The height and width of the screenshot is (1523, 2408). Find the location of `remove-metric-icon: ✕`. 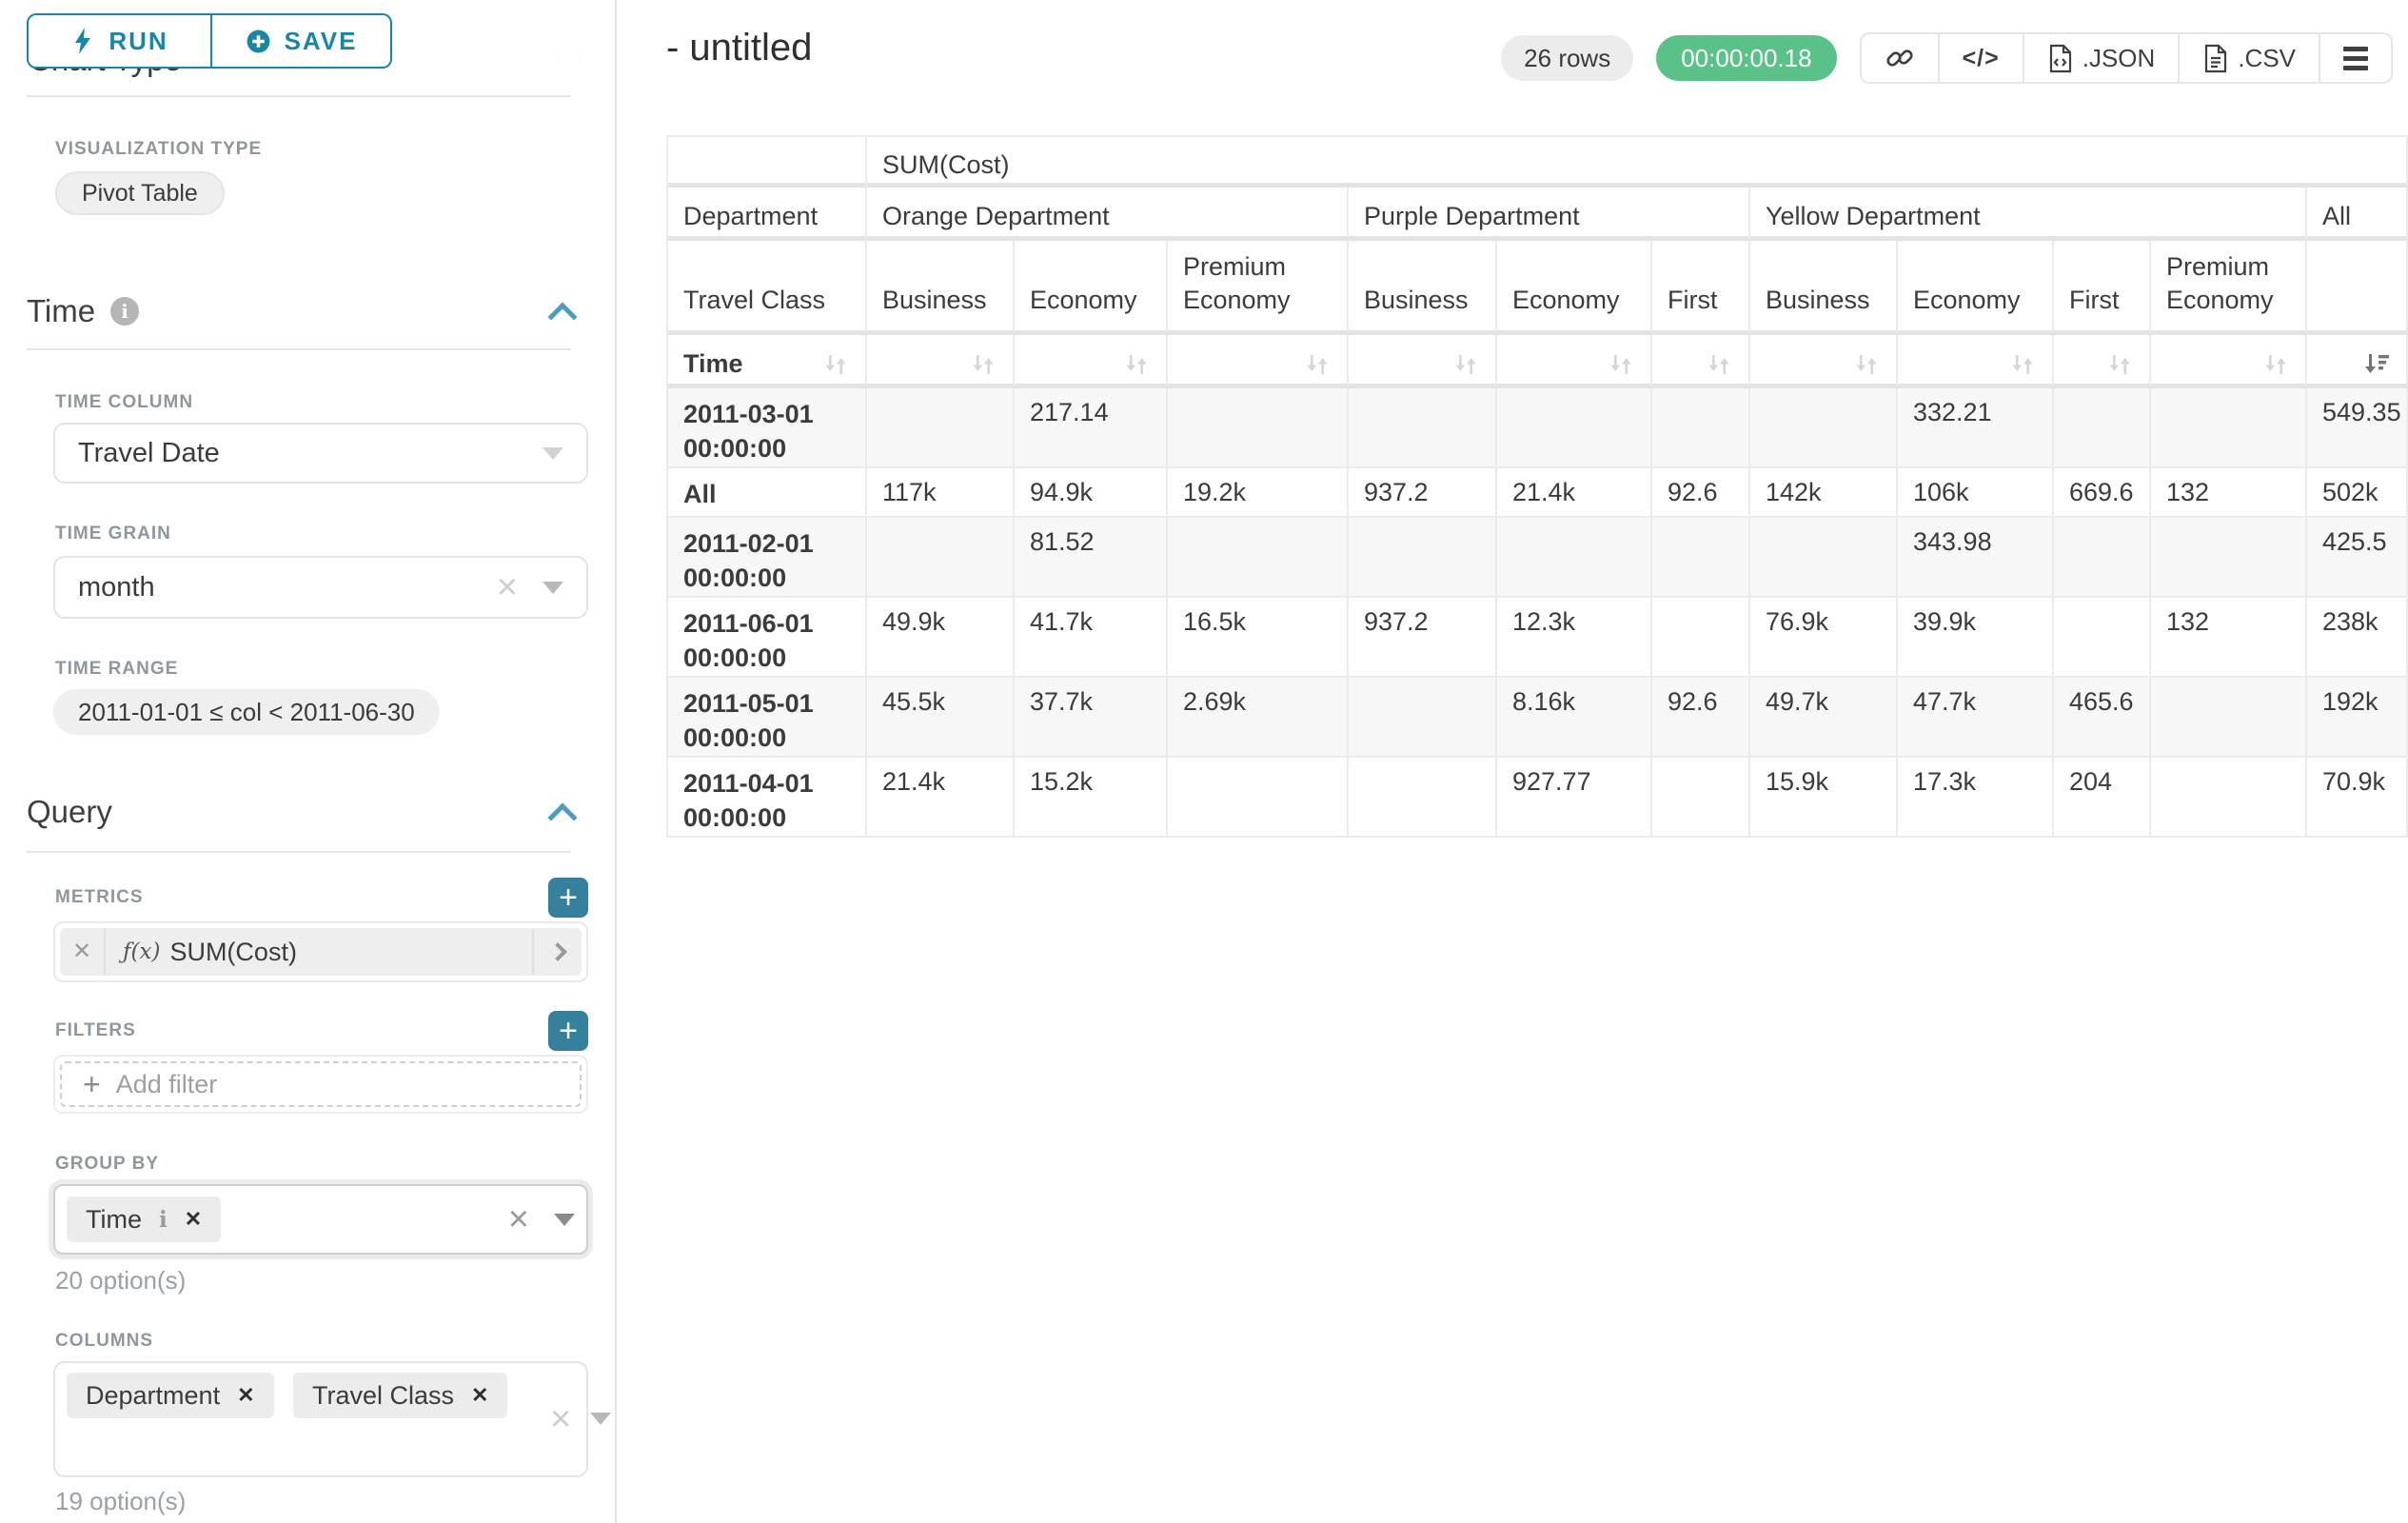

remove-metric-icon: ✕ is located at coordinates (83, 952).